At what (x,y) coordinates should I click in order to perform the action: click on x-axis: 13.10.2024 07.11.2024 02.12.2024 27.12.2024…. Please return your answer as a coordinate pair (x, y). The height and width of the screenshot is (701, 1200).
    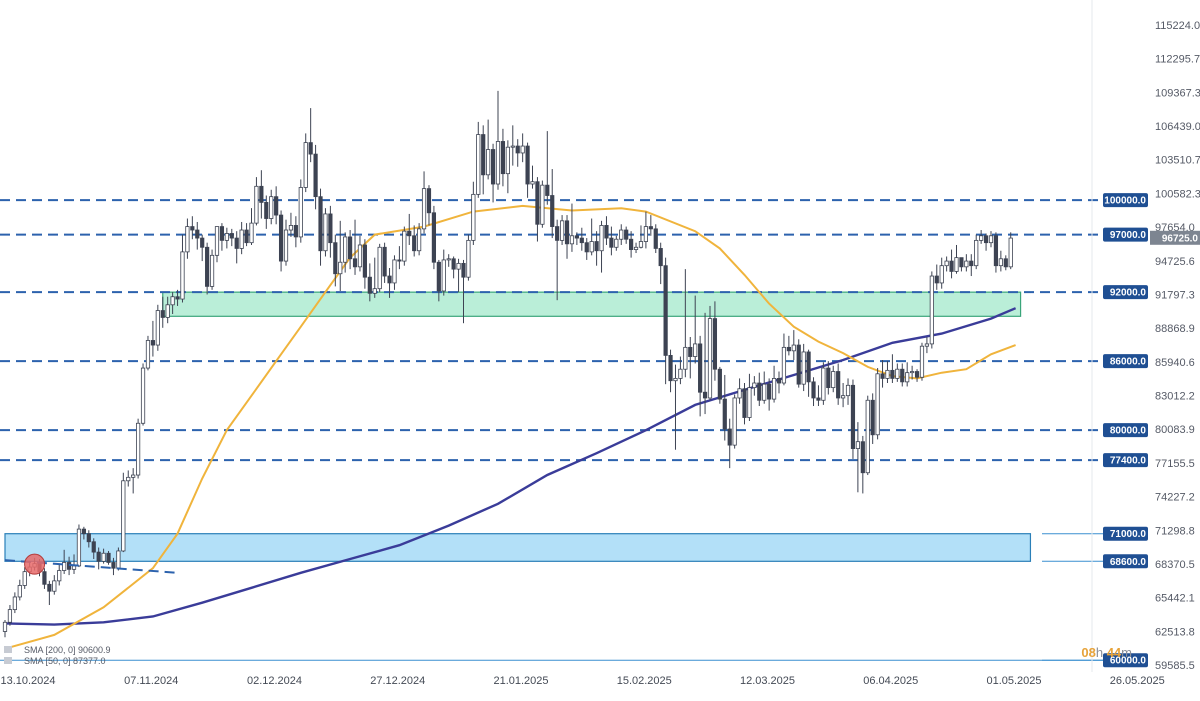
    Looking at the image, I should click on (582, 681).